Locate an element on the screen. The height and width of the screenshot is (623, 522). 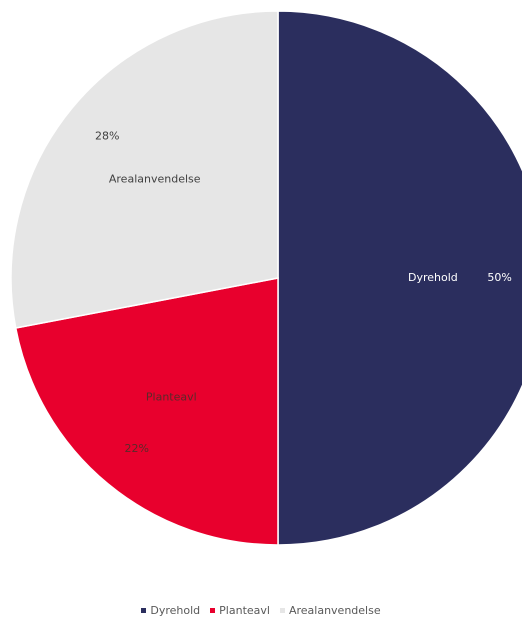
legend-item-arealanvendelse: Arealanvendelse is located at coordinates (330, 610).